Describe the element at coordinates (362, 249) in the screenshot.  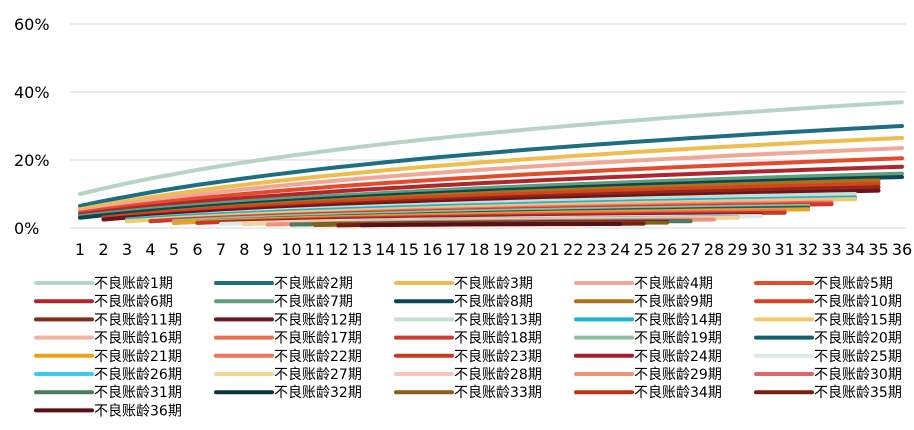
I see `x-tick-label: 13` at that location.